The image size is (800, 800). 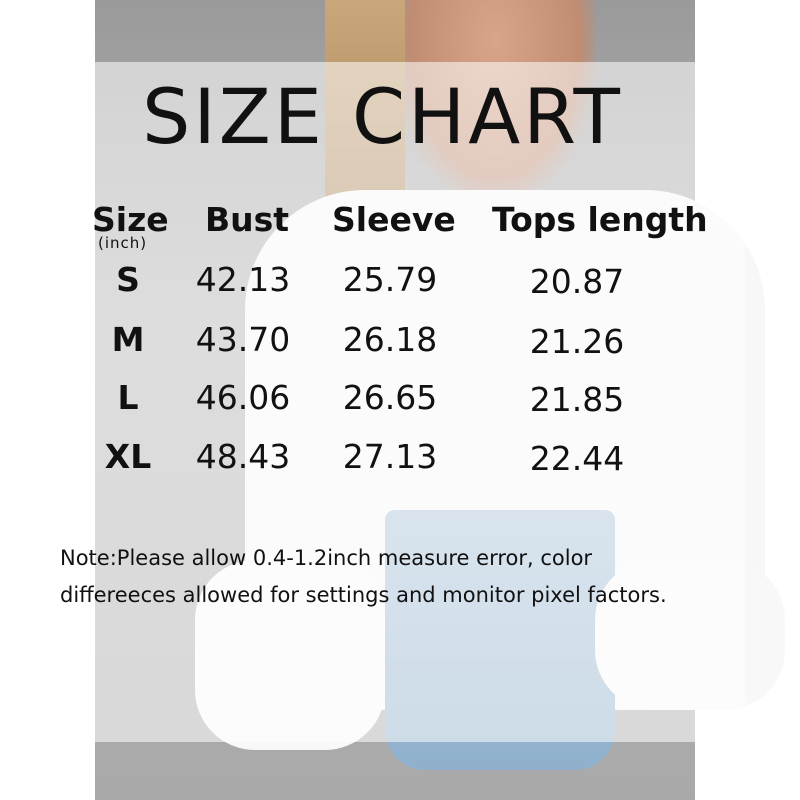 What do you see at coordinates (128, 397) in the screenshot?
I see `size-cell: L` at bounding box center [128, 397].